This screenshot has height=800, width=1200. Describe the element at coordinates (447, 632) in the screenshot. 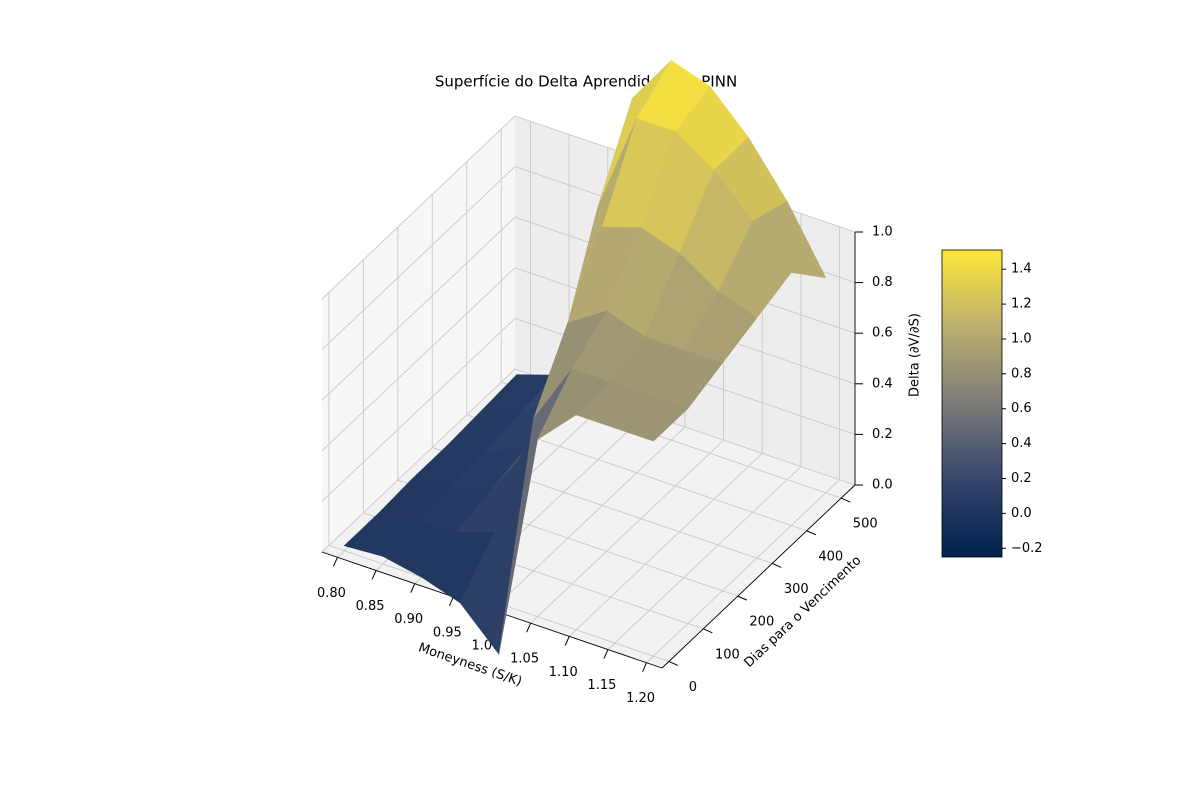

I see `x-tick-label: 0.95` at that location.